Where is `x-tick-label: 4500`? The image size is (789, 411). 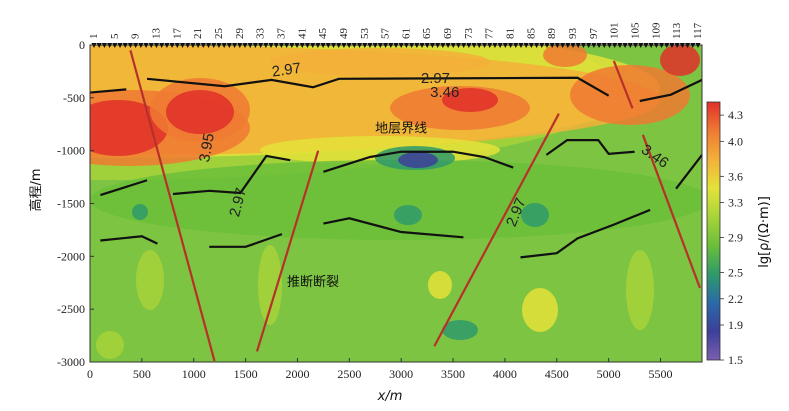 x-tick-label: 4500 is located at coordinates (557, 374).